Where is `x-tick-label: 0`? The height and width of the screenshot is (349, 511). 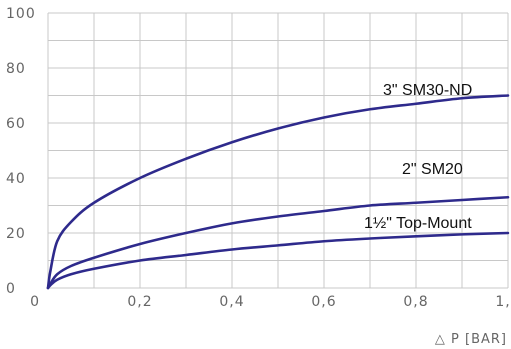
x-tick-label: 0 is located at coordinates (35, 302).